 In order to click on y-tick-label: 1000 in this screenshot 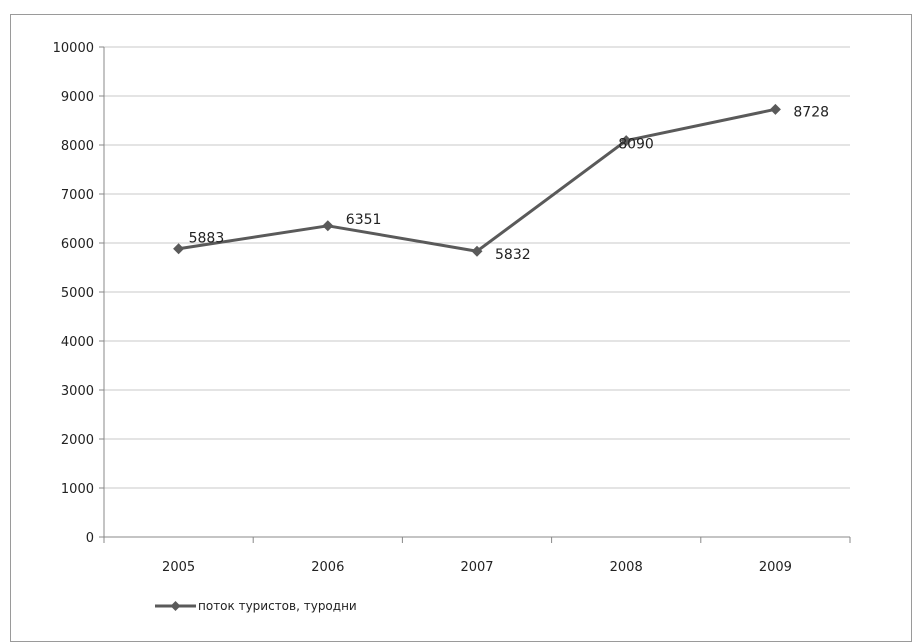, I will do `click(77, 489)`.